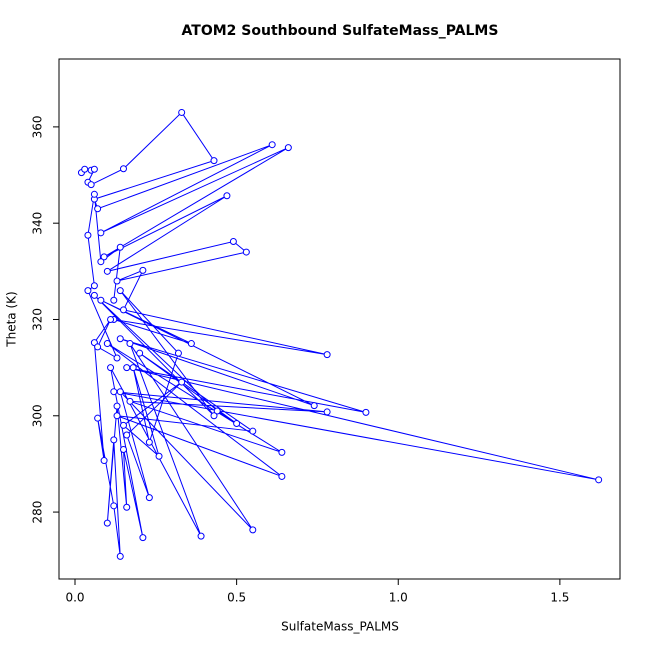  Describe the element at coordinates (340, 31) in the screenshot. I see `chart-title: ATOM2 Southbound SulfateMass_PALMS` at that location.